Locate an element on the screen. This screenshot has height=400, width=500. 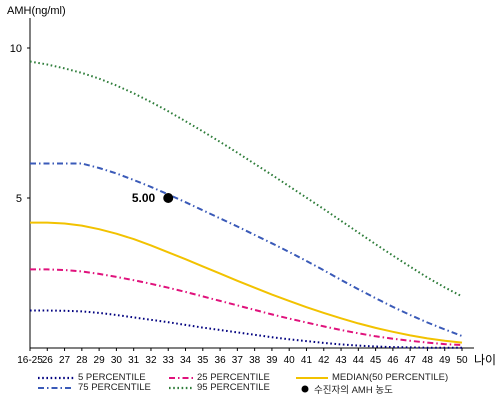
x-tick-label: 40 is located at coordinates (290, 360).